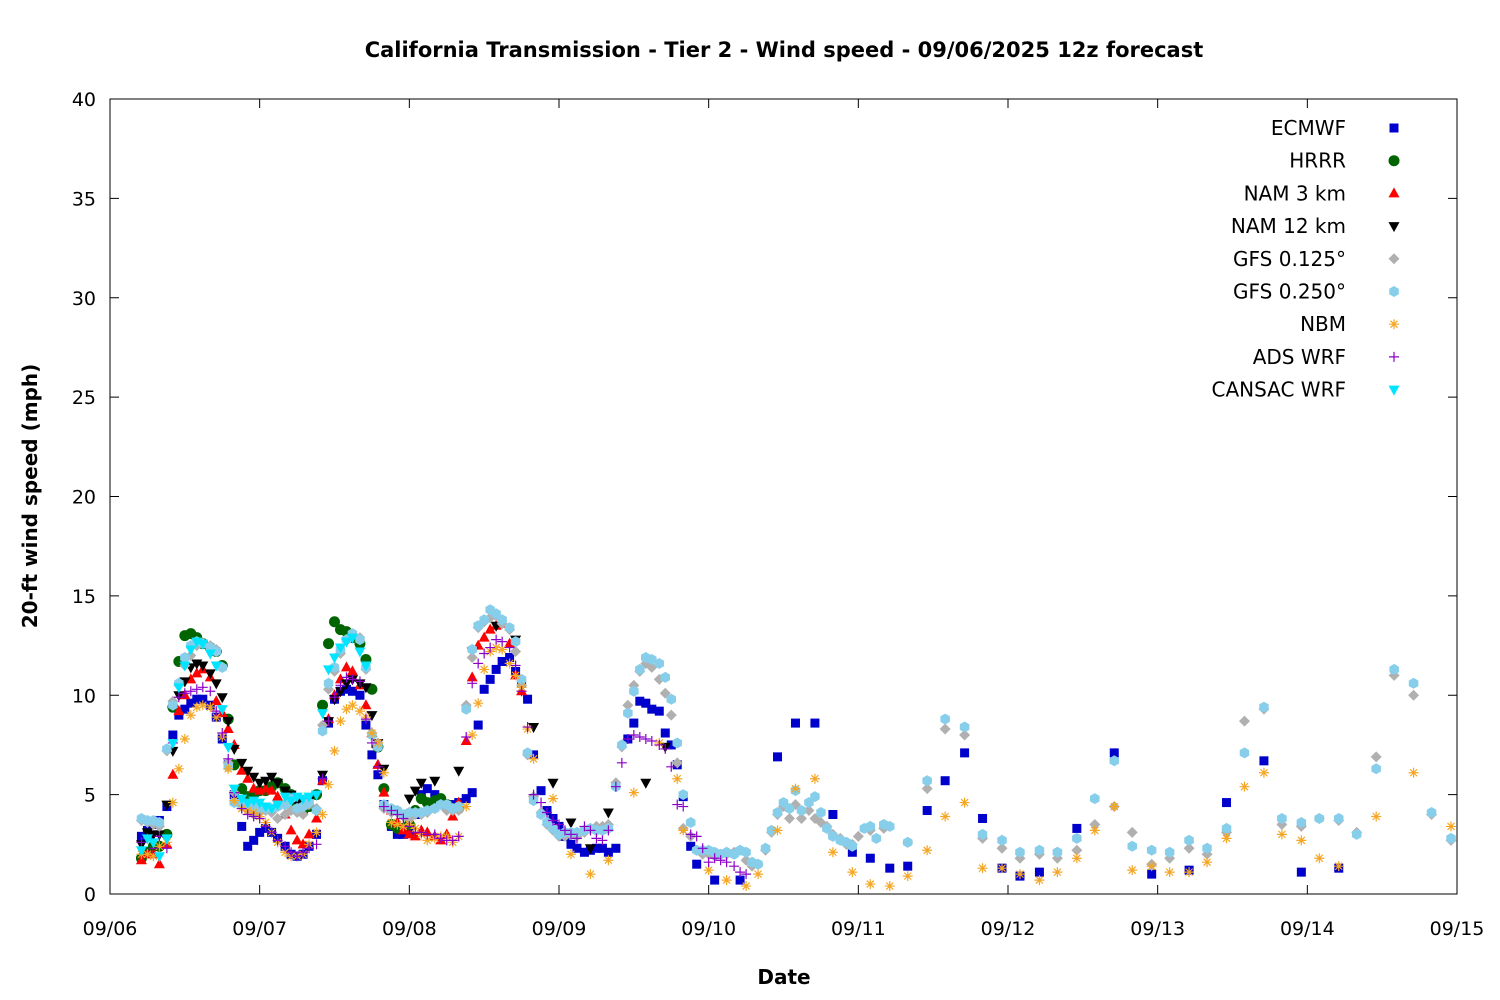  What do you see at coordinates (1457, 929) in the screenshot?
I see `x-tick-label: 09/15` at bounding box center [1457, 929].